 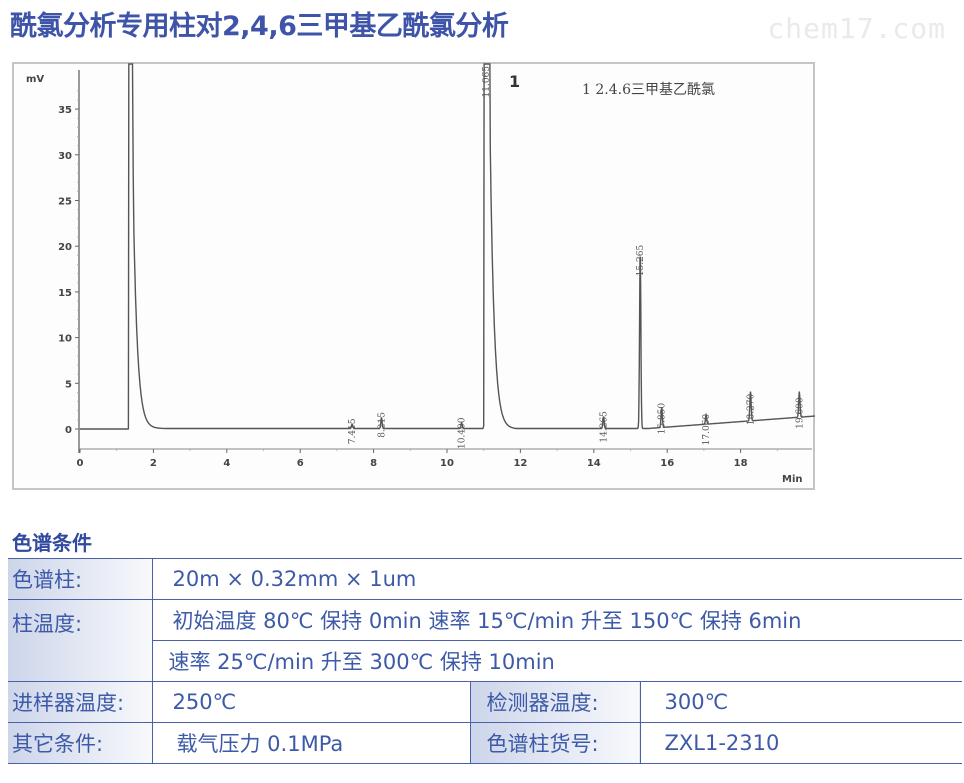 What do you see at coordinates (663, 419) in the screenshot?
I see `svg-text: 15.850` at bounding box center [663, 419].